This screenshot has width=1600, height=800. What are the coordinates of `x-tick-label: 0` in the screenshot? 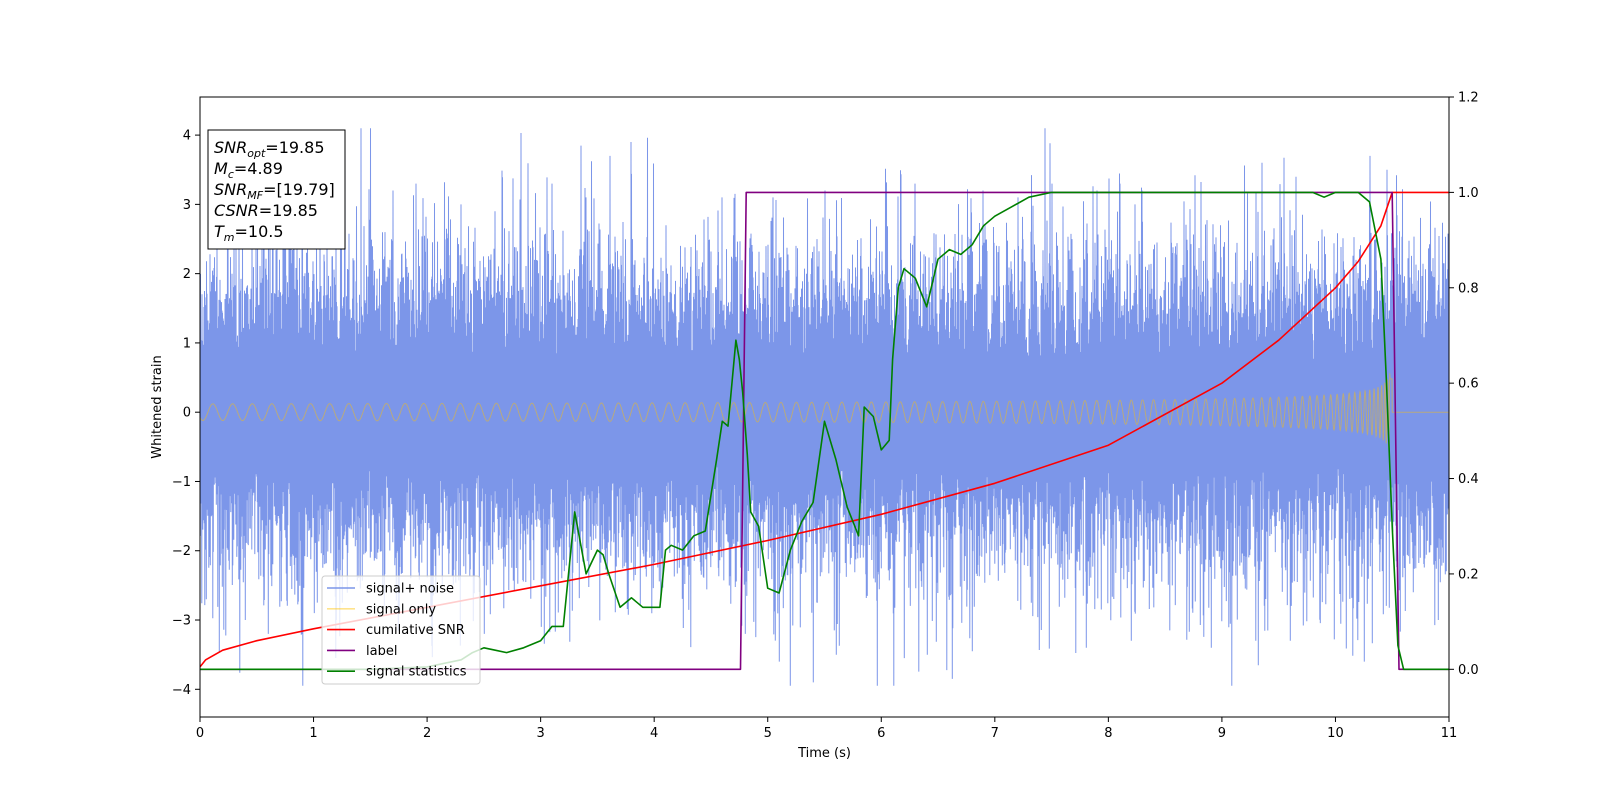 It's located at (200, 733).